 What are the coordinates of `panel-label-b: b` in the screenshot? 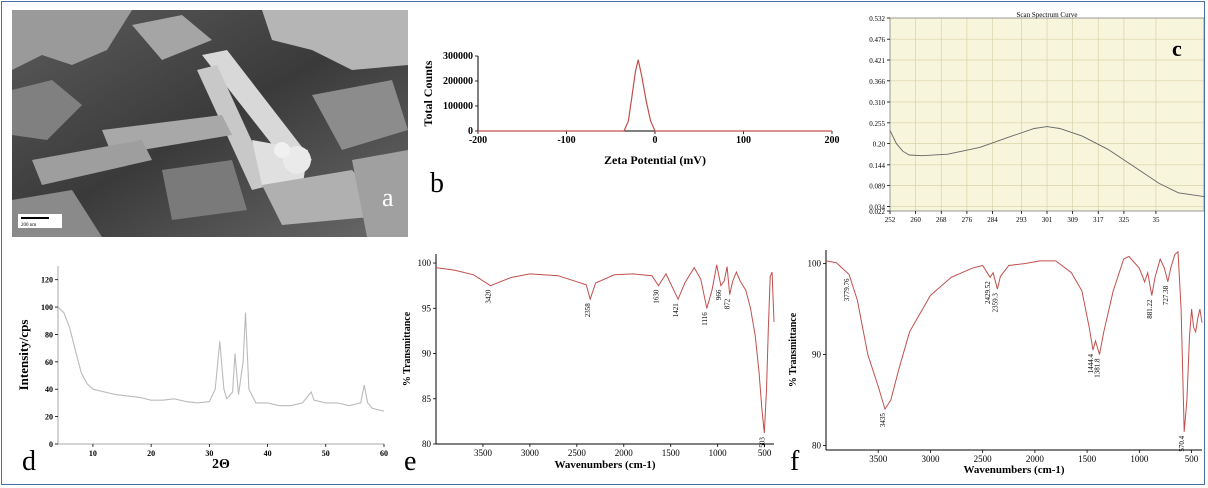 It's located at (437, 183).